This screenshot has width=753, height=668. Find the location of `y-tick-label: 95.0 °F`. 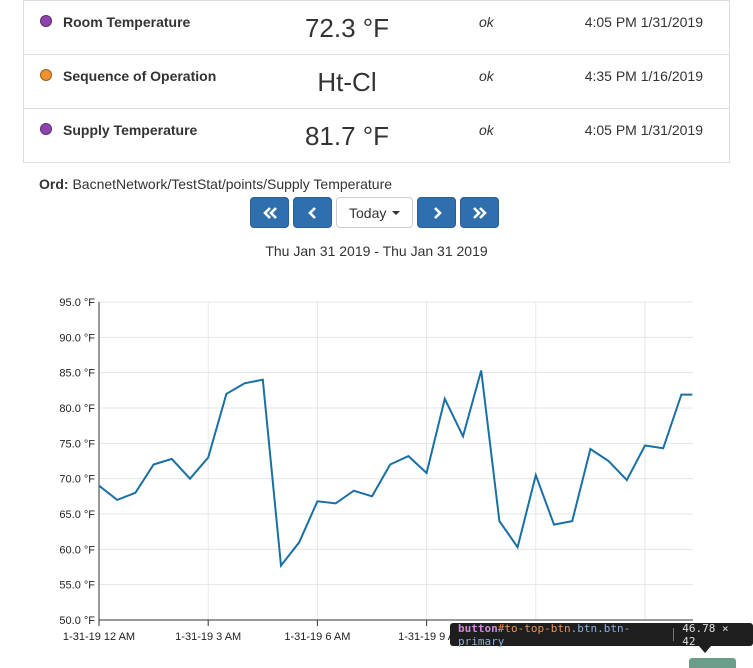

y-tick-label: 95.0 °F is located at coordinates (77, 303).